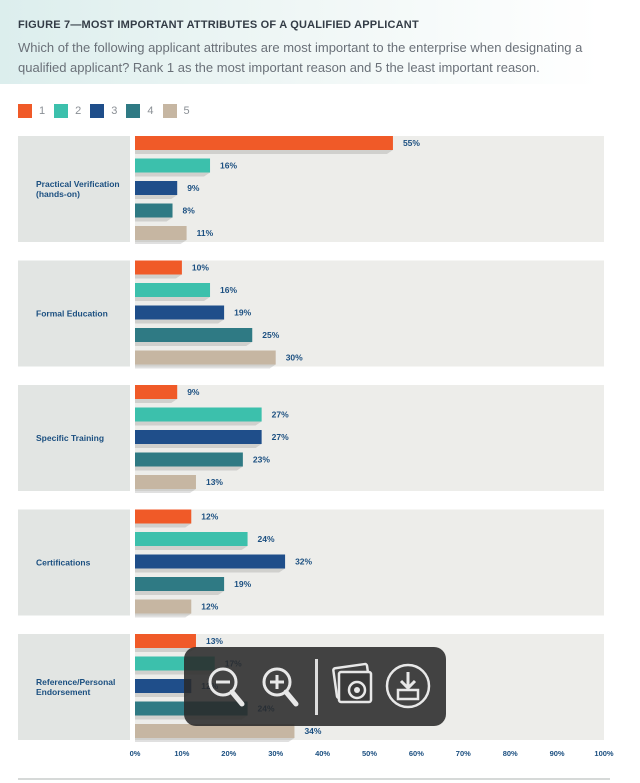  I want to click on legend-label-2: 2, so click(78, 111).